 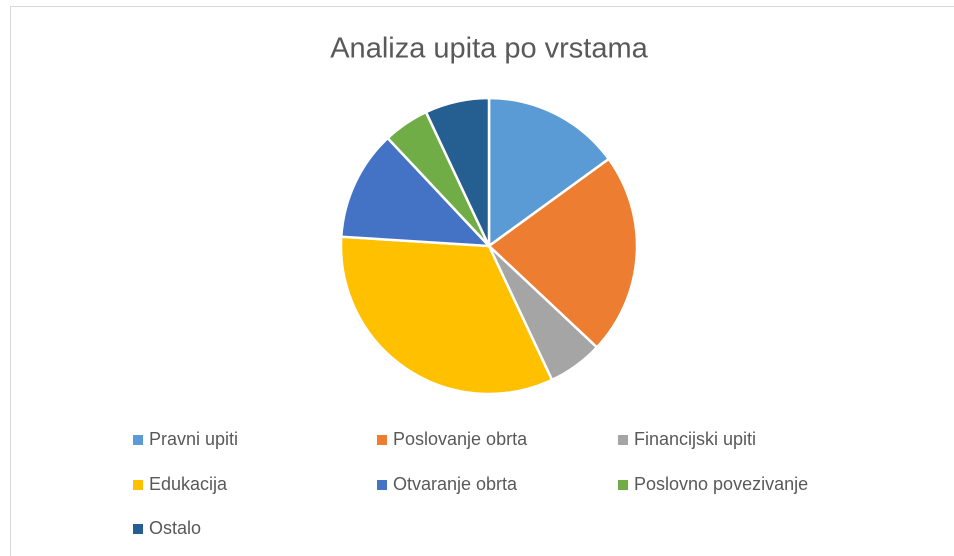 I want to click on legend-label: Pravni upiti, so click(x=193, y=439).